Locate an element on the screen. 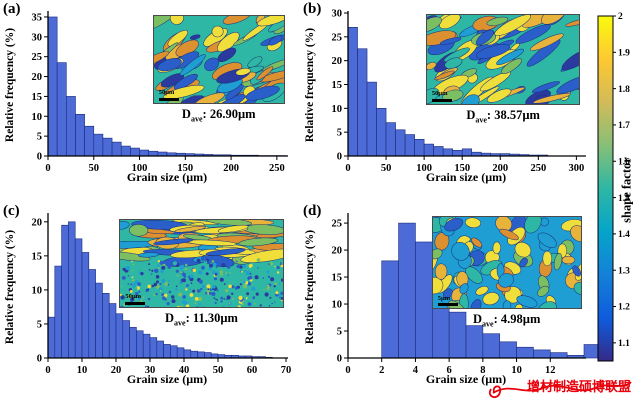 This screenshot has width=635, height=404. svg-text: 40 is located at coordinates (184, 370).